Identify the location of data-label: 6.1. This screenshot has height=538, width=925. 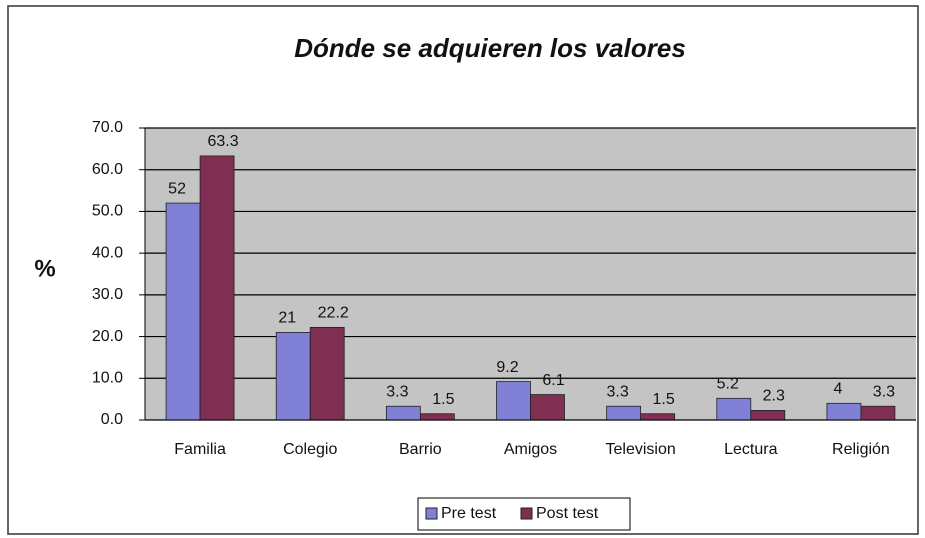
(553, 380).